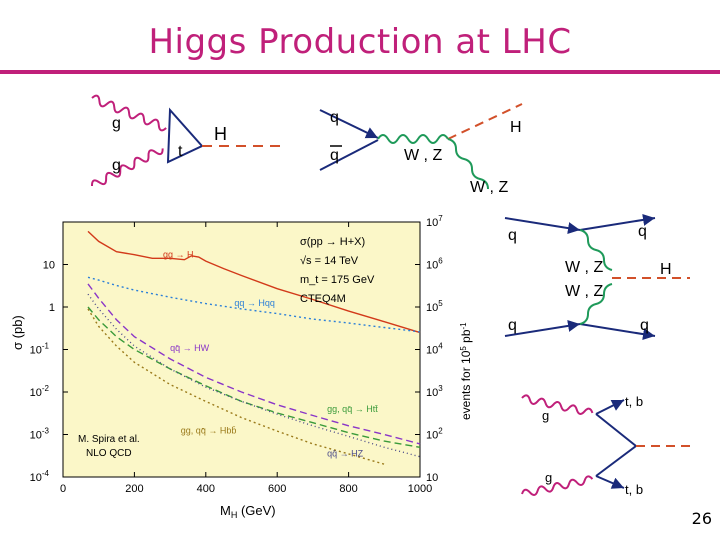 The width and height of the screenshot is (720, 540). What do you see at coordinates (644, 325) in the screenshot?
I see `vbf-q-out-bottom: q` at bounding box center [644, 325].